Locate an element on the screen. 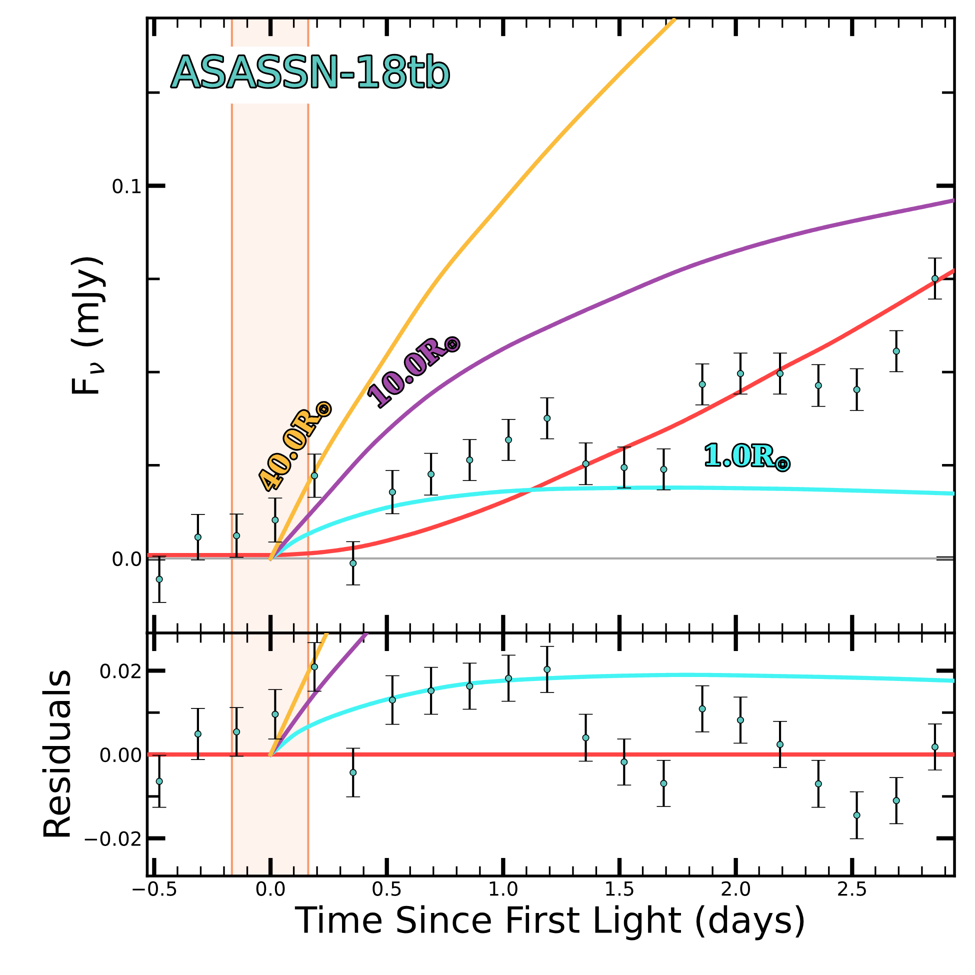  x-tick-label: 0.0 is located at coordinates (270, 888).